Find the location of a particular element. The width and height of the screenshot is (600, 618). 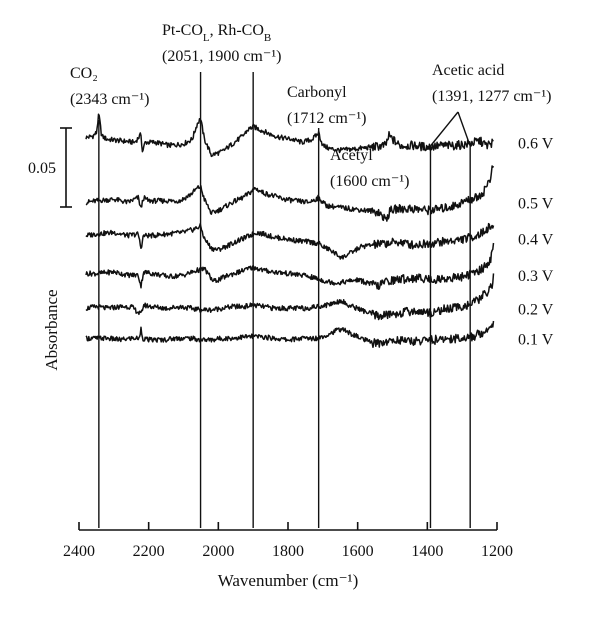

annotation-pt-rh-co: Pt-COL, Rh-COB (2051, 1900 cm⁻¹) is located at coordinates (221, 43).